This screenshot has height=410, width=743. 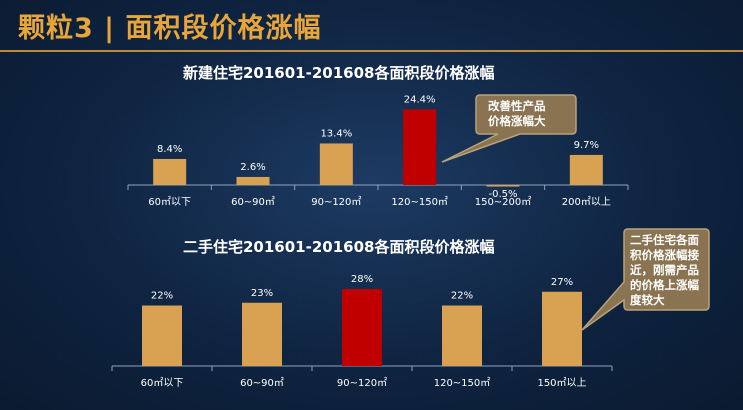 What do you see at coordinates (419, 202) in the screenshot?
I see `chart1-category-label: 120~150㎡` at bounding box center [419, 202].